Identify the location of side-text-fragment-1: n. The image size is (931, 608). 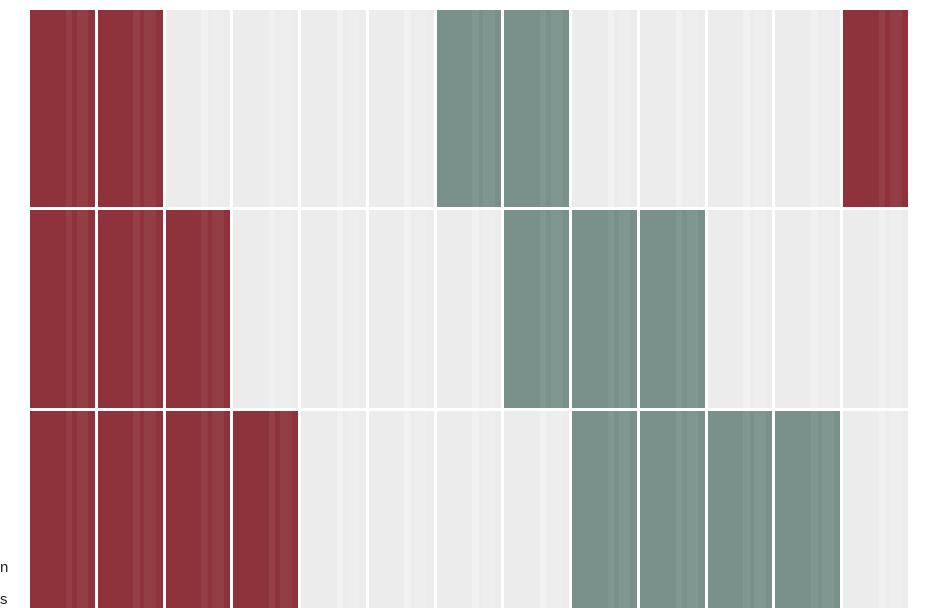
(4, 567).